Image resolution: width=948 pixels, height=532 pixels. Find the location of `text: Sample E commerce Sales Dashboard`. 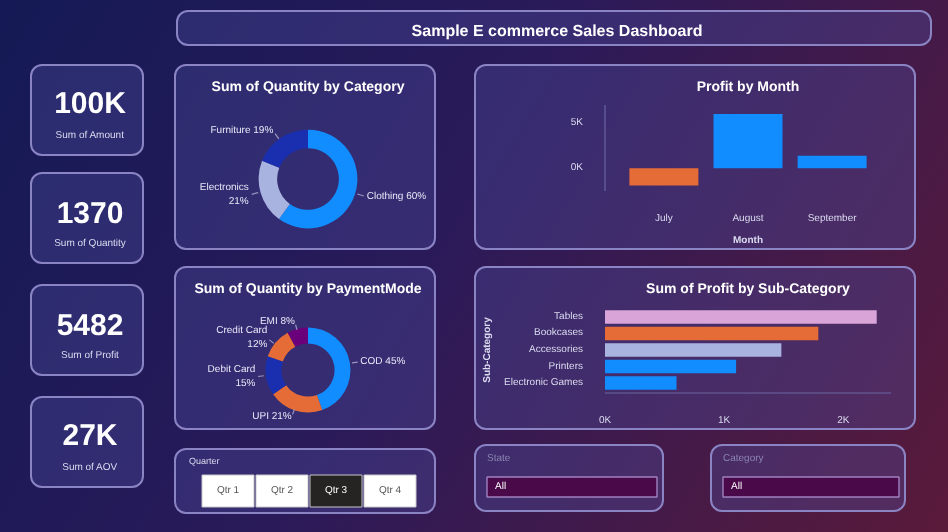

text: Sample E commerce Sales Dashboard is located at coordinates (557, 31).